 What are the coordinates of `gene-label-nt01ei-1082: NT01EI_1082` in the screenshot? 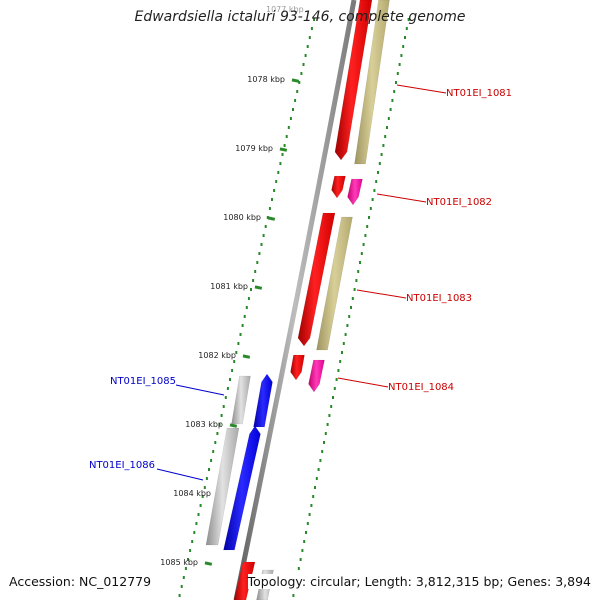 It's located at (459, 202).